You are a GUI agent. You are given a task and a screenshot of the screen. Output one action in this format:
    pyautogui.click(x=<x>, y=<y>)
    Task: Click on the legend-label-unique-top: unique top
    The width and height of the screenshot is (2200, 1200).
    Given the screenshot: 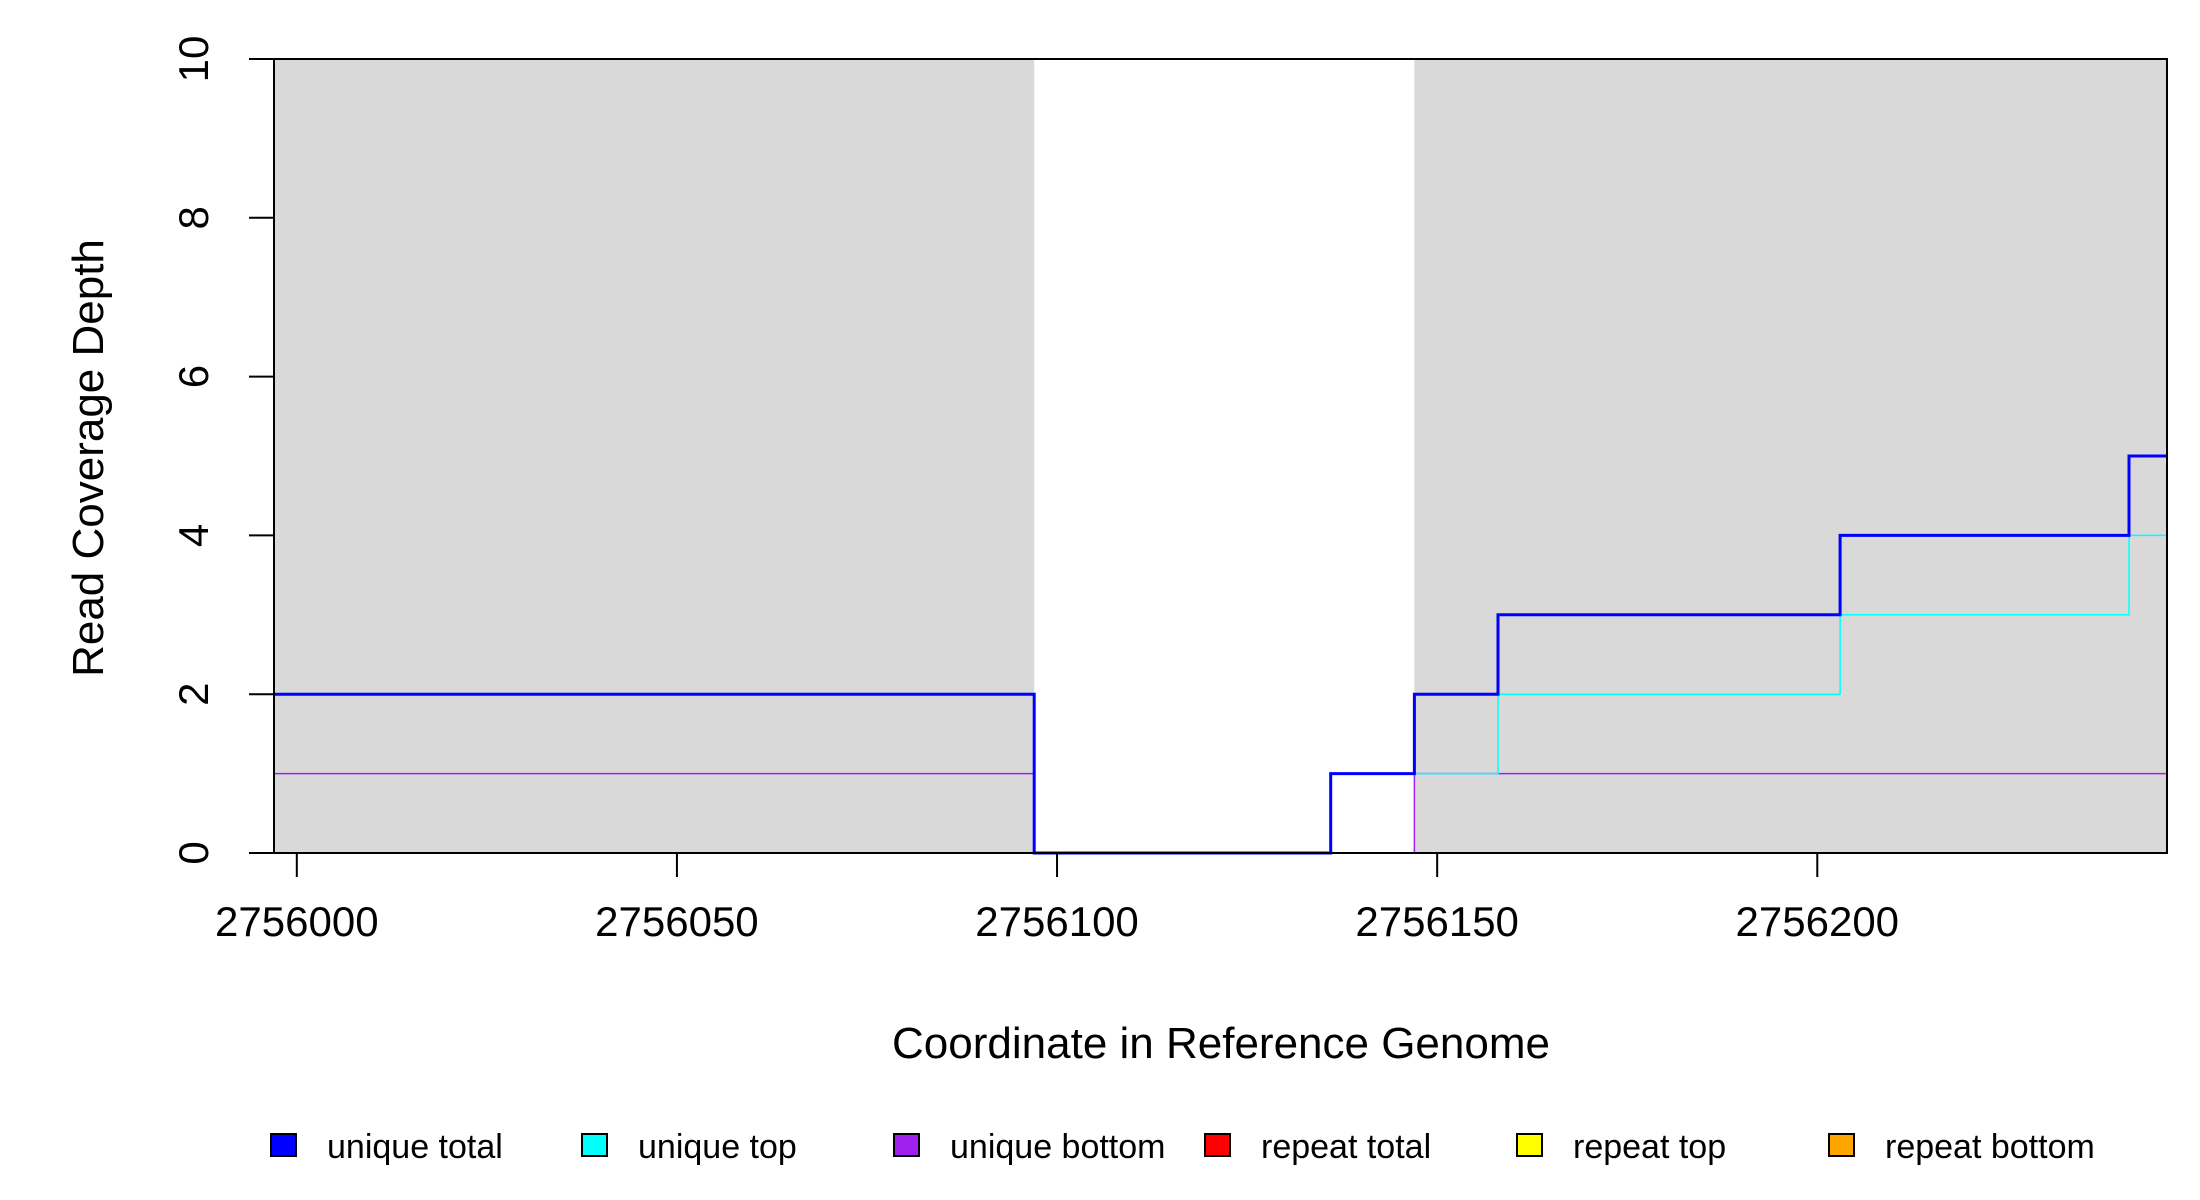 What is the action you would take?
    pyautogui.click(x=717, y=1147)
    